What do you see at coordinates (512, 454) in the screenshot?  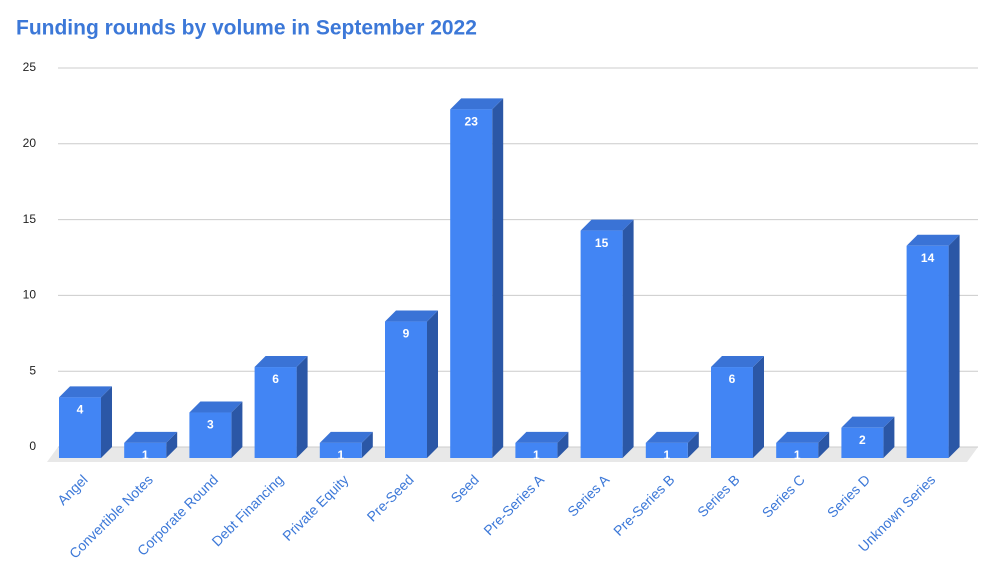 I see `floor` at bounding box center [512, 454].